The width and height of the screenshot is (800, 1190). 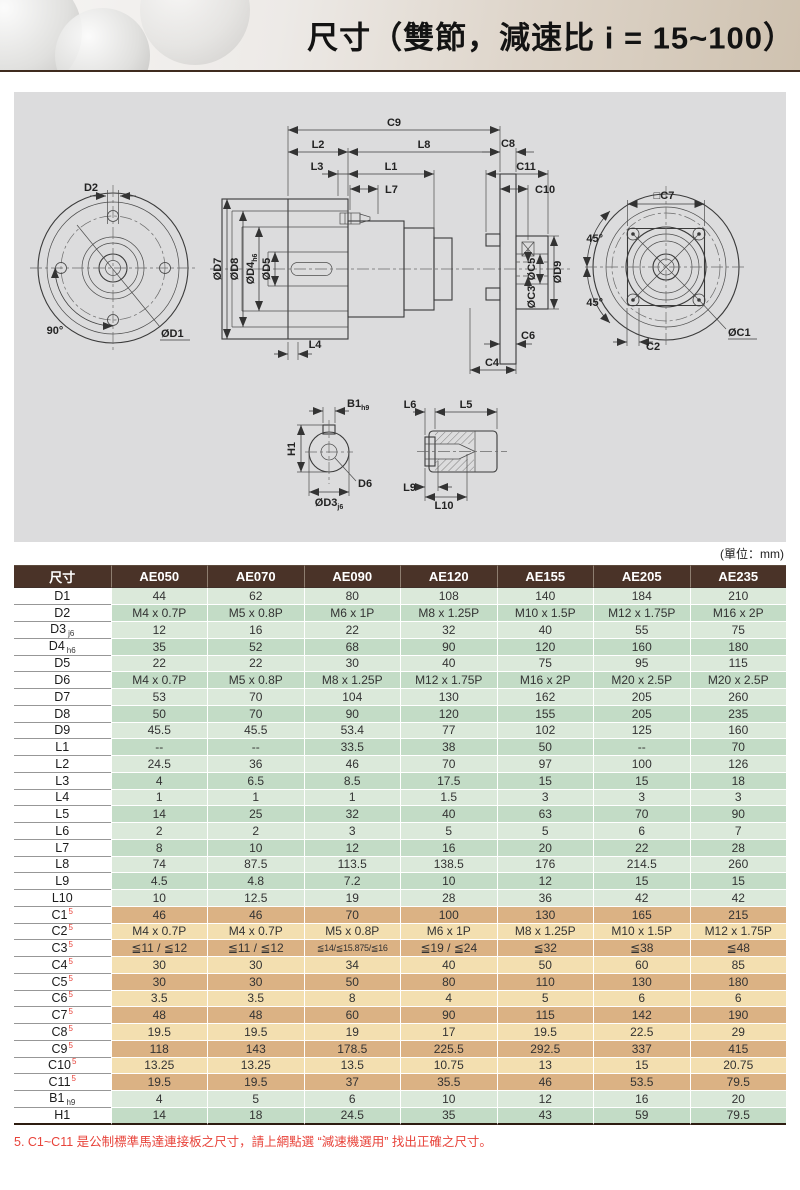 What do you see at coordinates (59, 981) in the screenshot?
I see `row-label: C5` at bounding box center [59, 981].